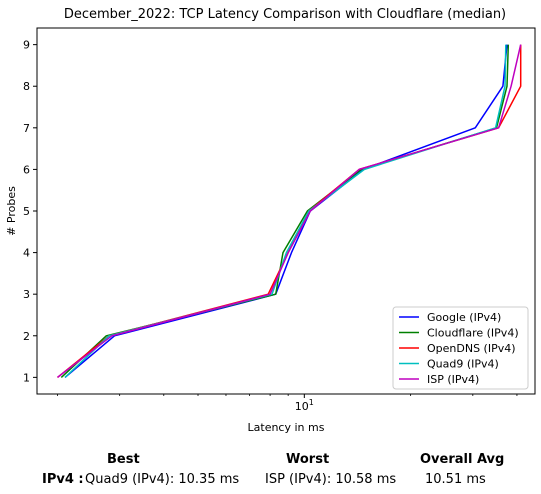  Describe the element at coordinates (26, 169) in the screenshot. I see `y-tick-label: 6` at that location.